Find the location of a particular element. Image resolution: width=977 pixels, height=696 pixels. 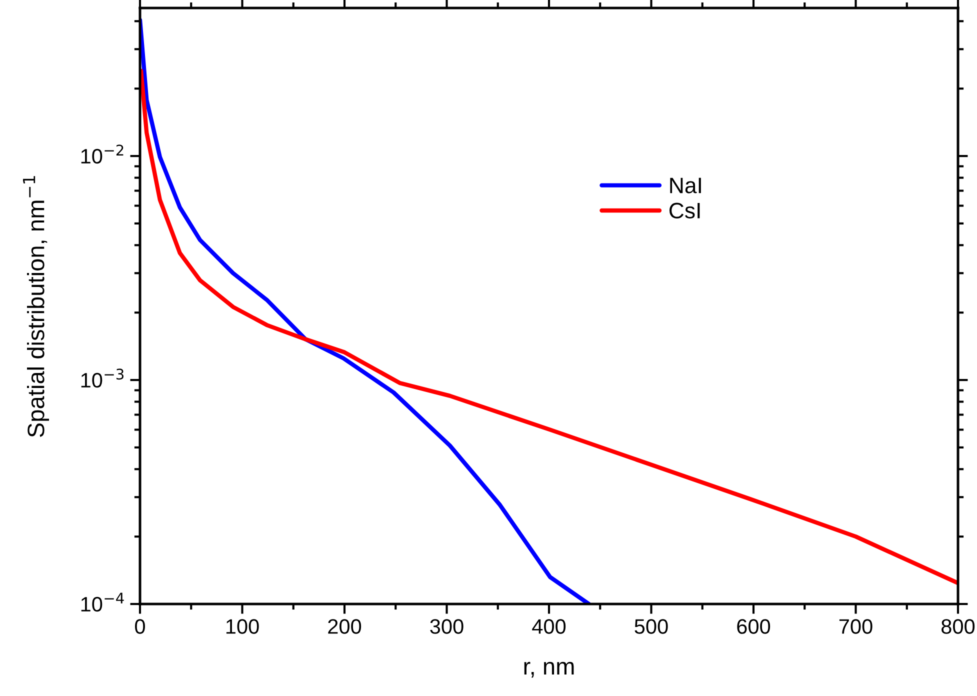

legend-label: CsI is located at coordinates (685, 210).